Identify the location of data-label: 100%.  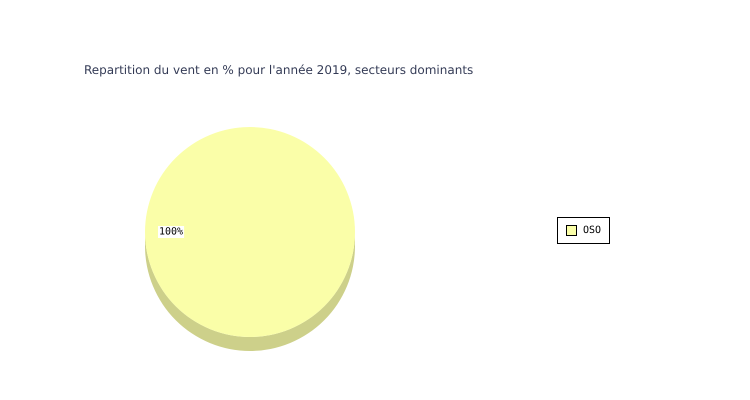
(171, 232).